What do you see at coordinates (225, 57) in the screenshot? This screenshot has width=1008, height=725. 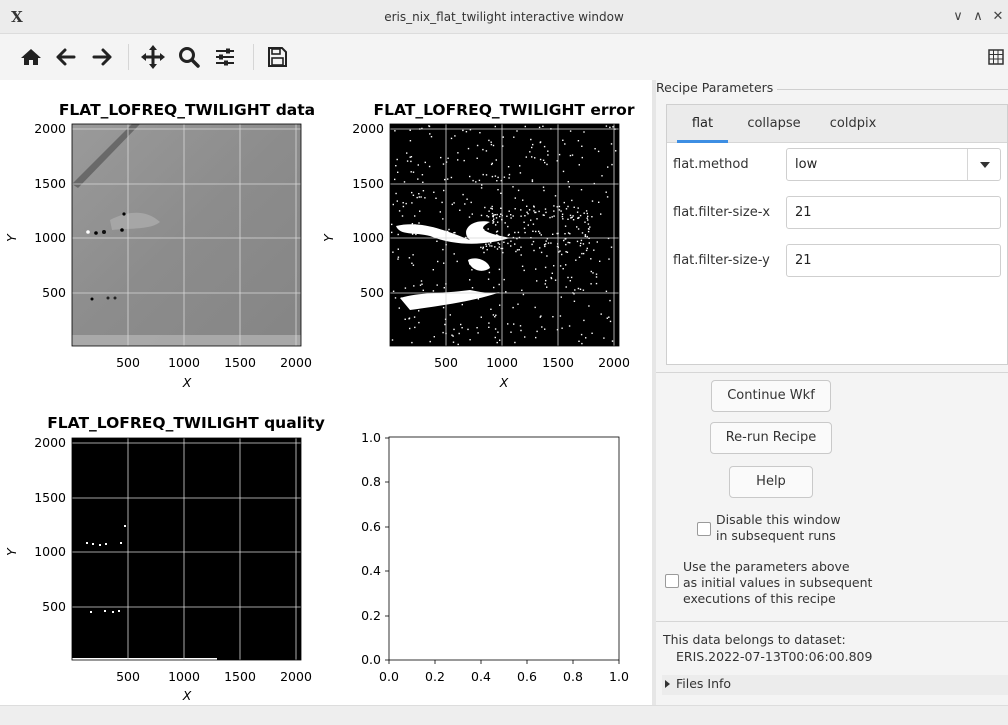 I see `configure-subplots-icon` at bounding box center [225, 57].